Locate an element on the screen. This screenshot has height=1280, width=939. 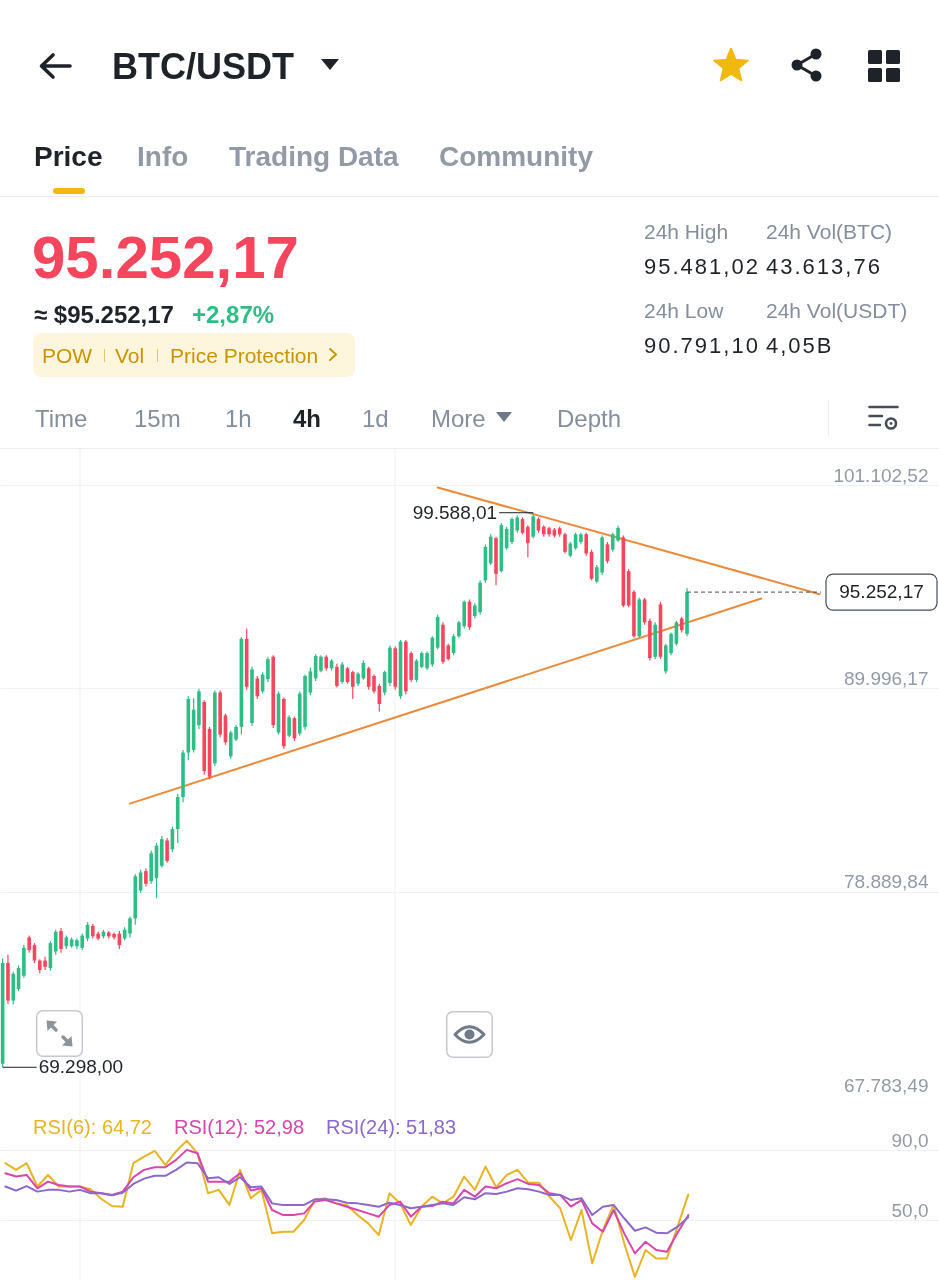
text: 43.613,76 is located at coordinates (824, 266).